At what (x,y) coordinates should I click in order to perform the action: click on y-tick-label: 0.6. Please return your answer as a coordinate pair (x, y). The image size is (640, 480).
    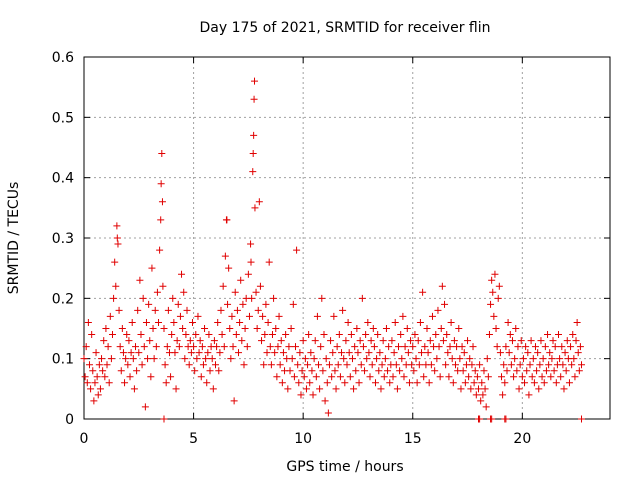
    Looking at the image, I should click on (63, 58).